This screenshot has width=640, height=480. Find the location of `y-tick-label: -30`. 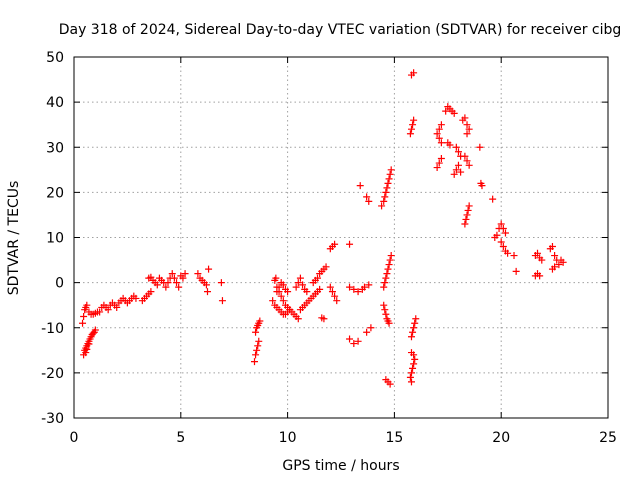

y-tick-label: -30 is located at coordinates (52, 419).